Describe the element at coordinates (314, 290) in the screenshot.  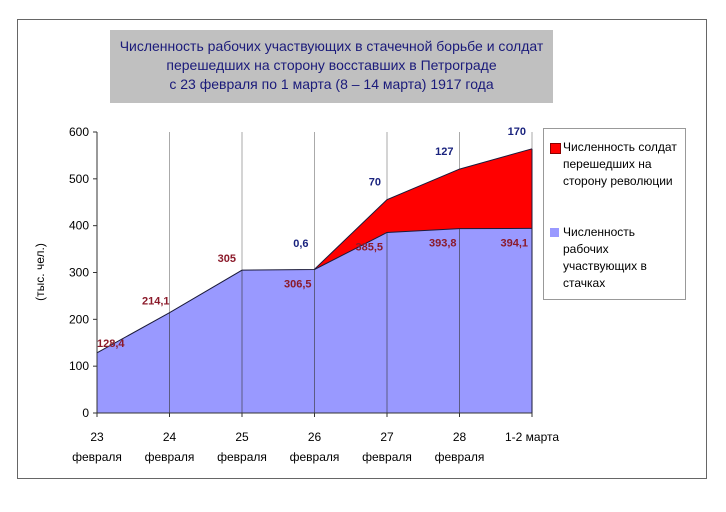
I see `workers-line` at that location.